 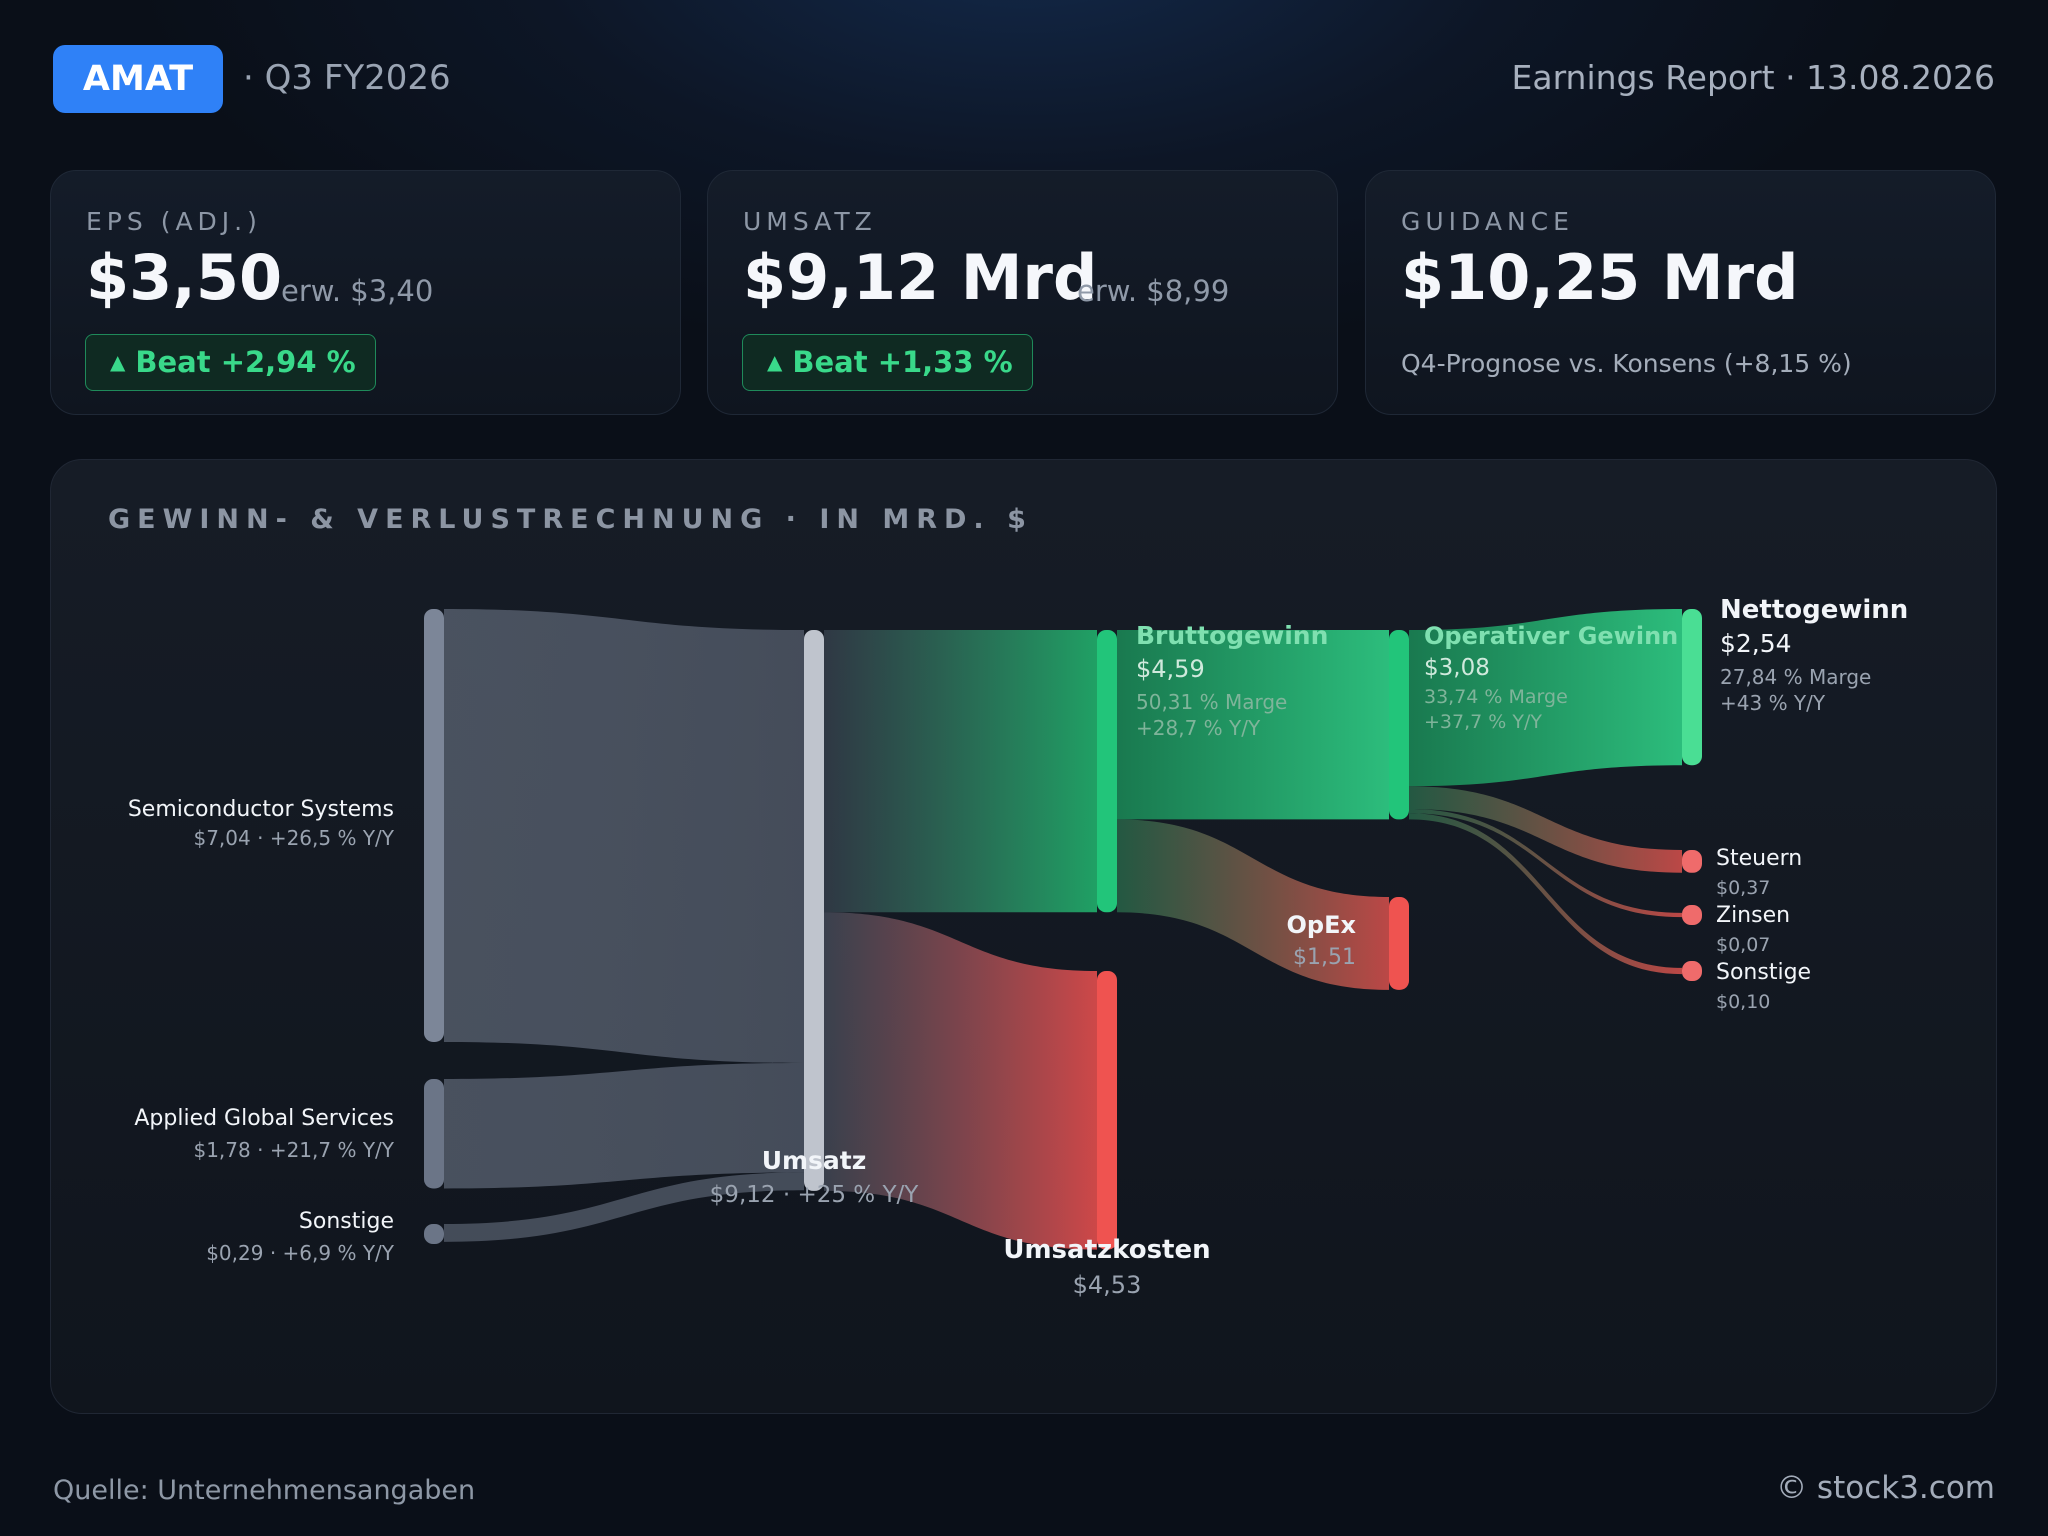 I want to click on revenue-beat-label: Beat +1,33 %, so click(x=902, y=362).